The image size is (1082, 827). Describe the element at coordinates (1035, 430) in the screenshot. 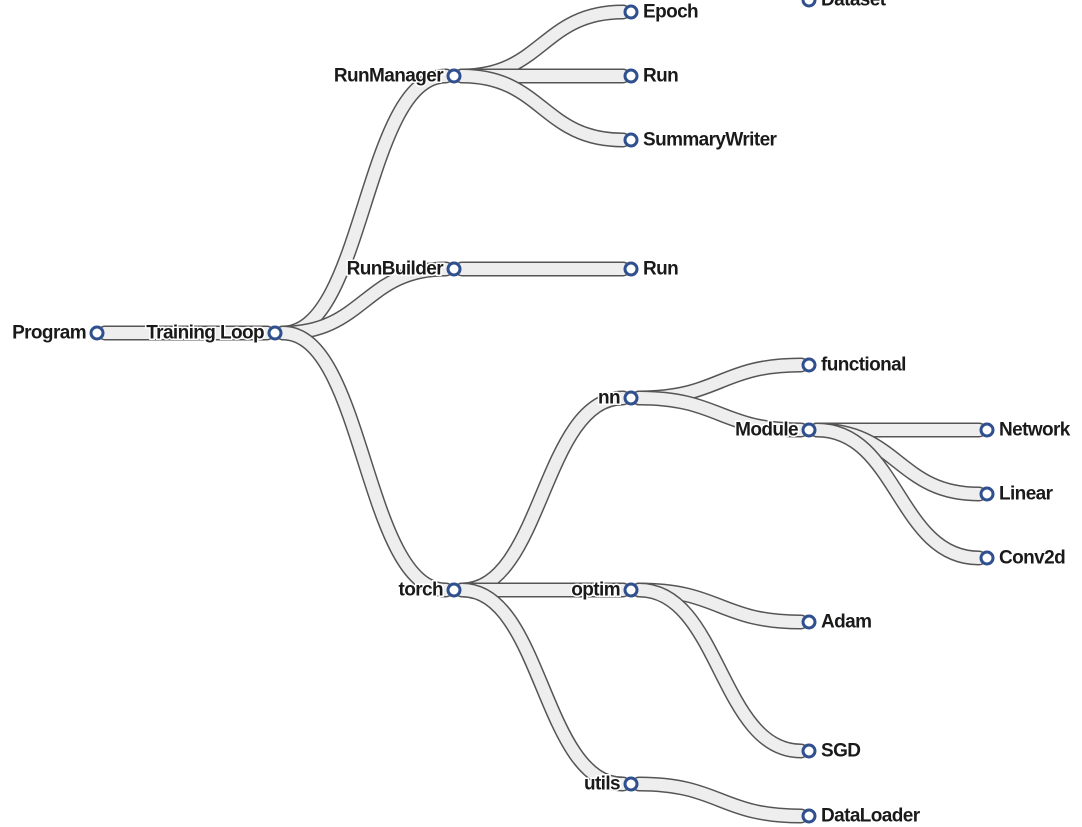

I see `node-label-network: Network` at that location.